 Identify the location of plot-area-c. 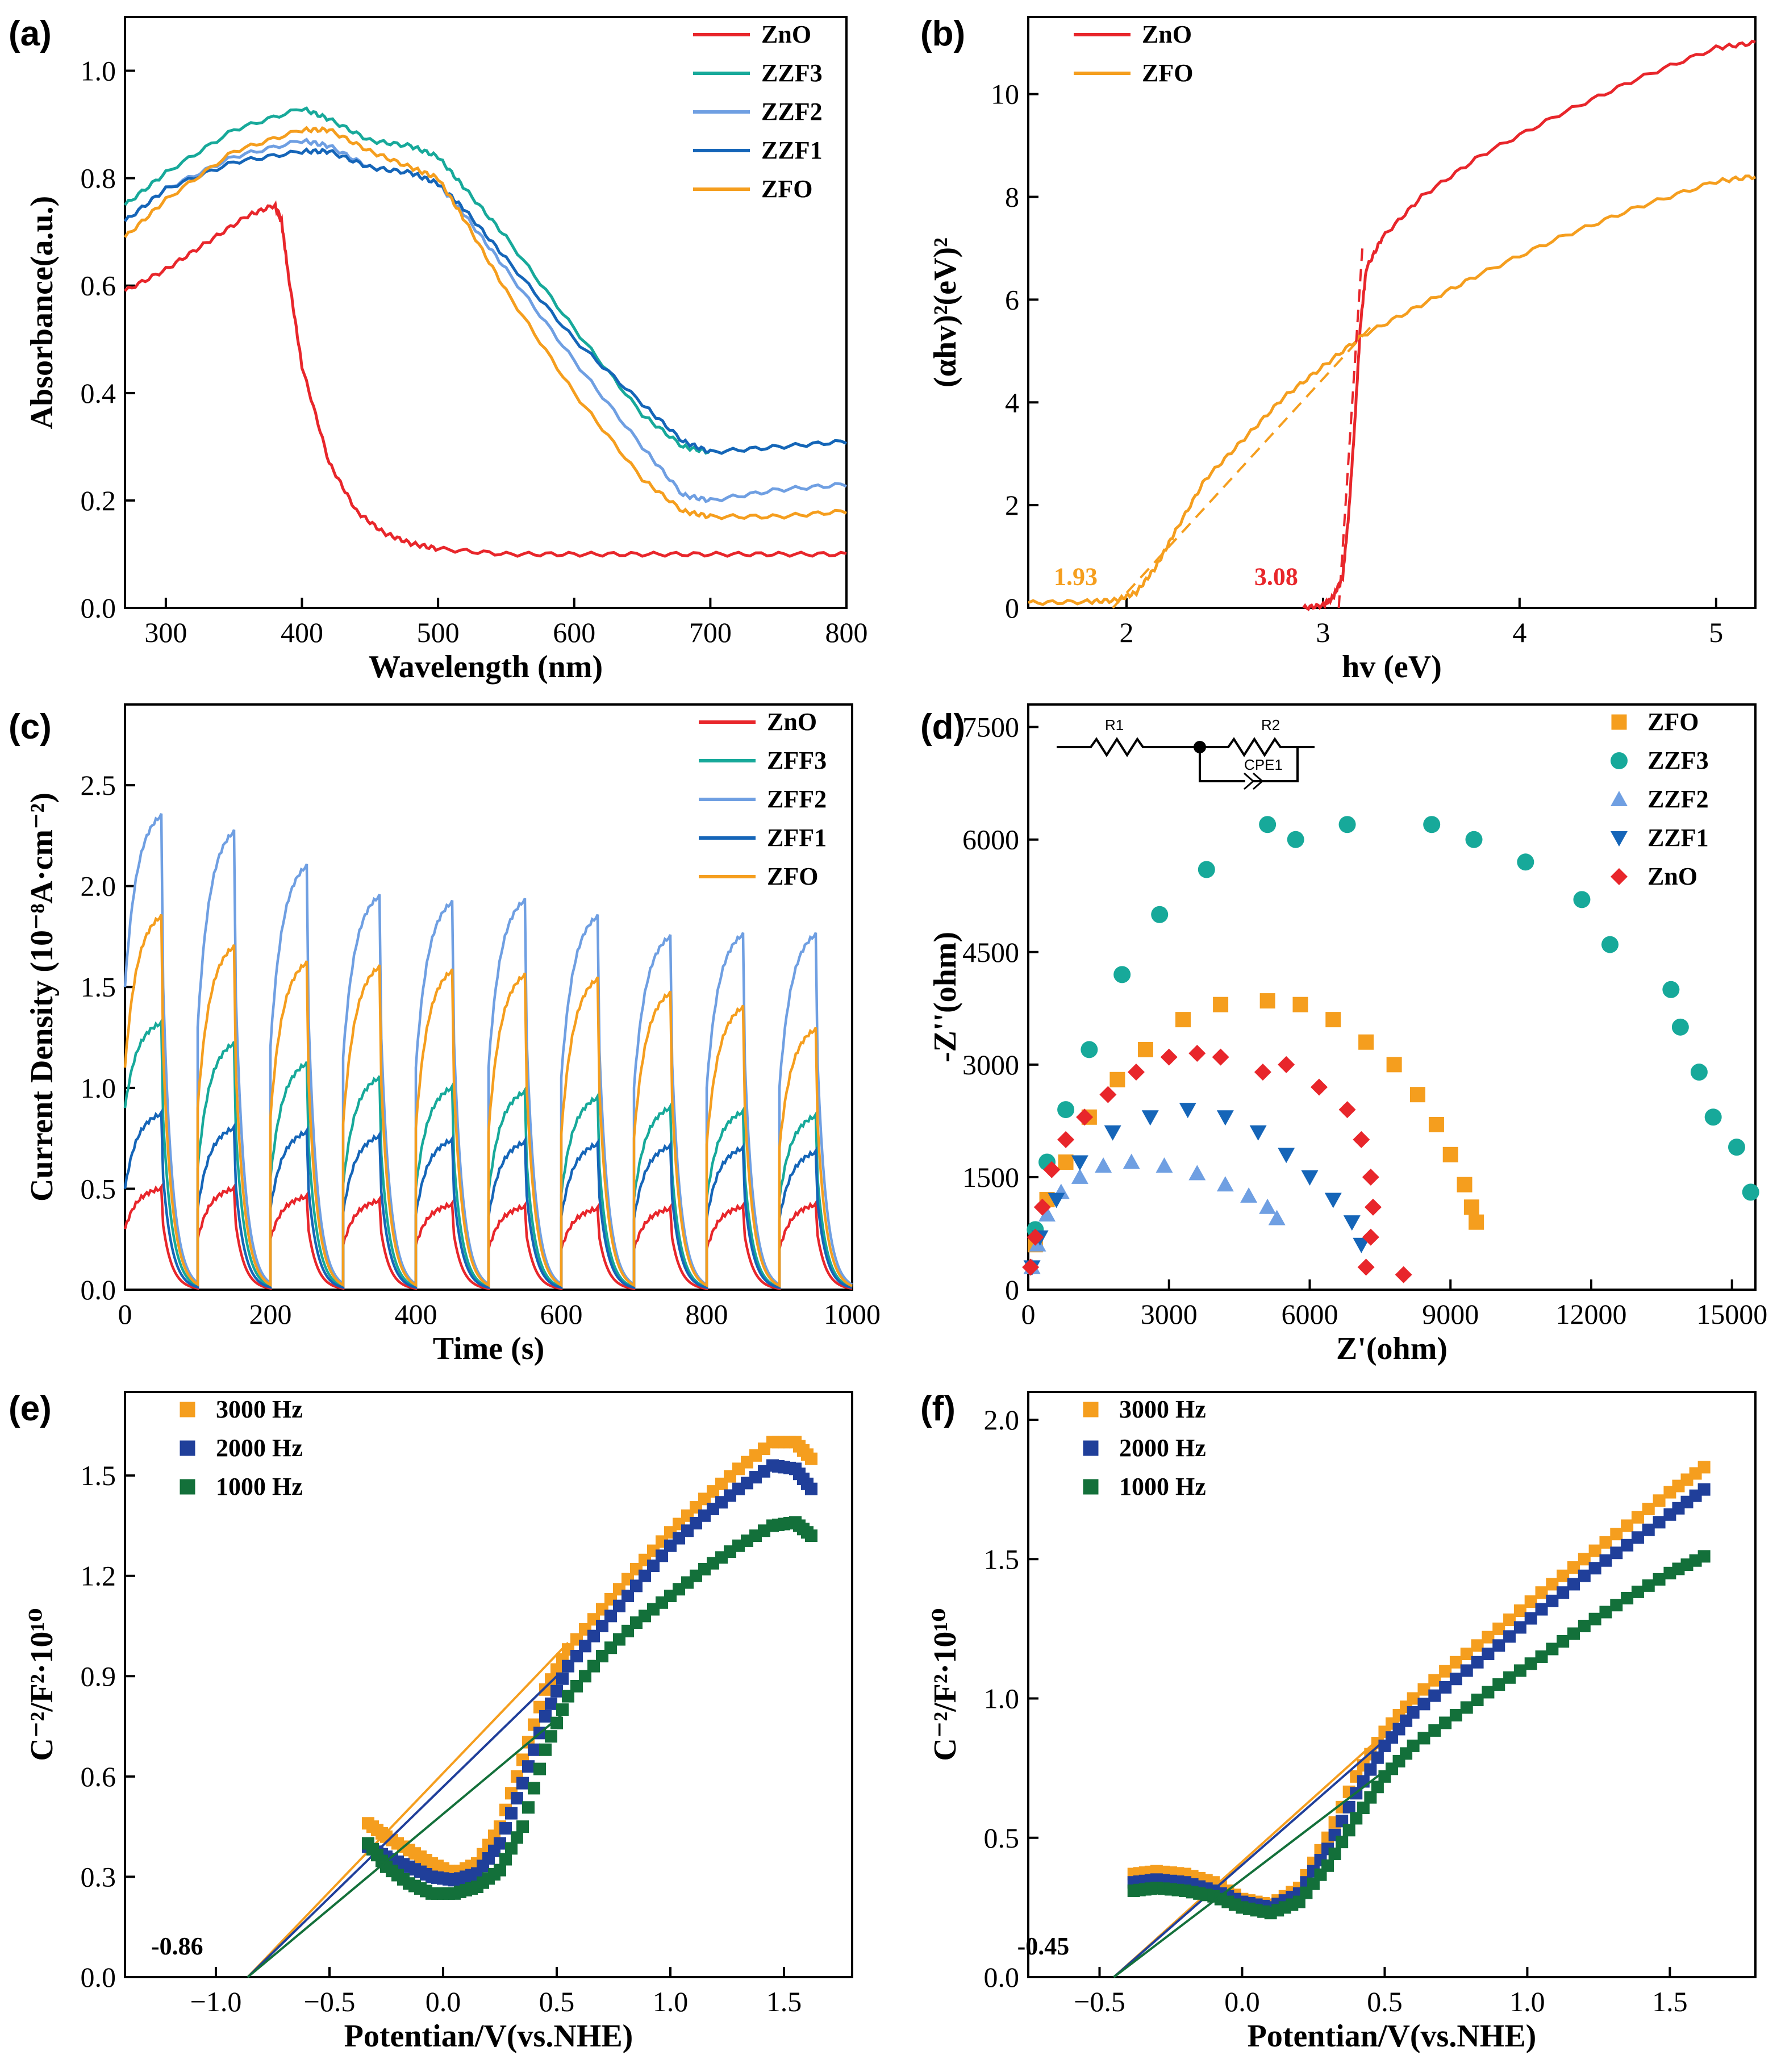
(488, 1051).